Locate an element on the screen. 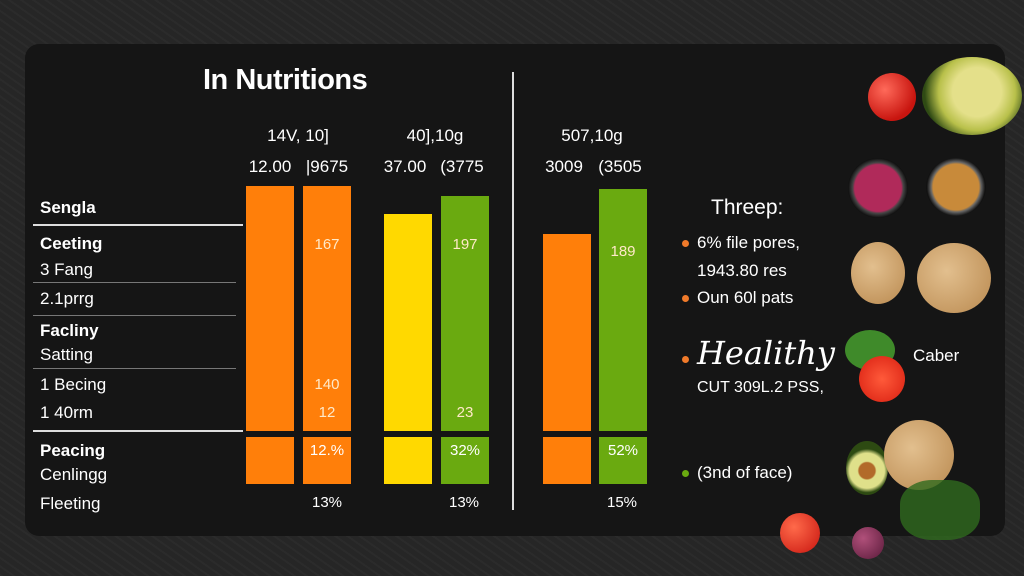 This screenshot has height=576, width=1024. group-divider is located at coordinates (513, 291).